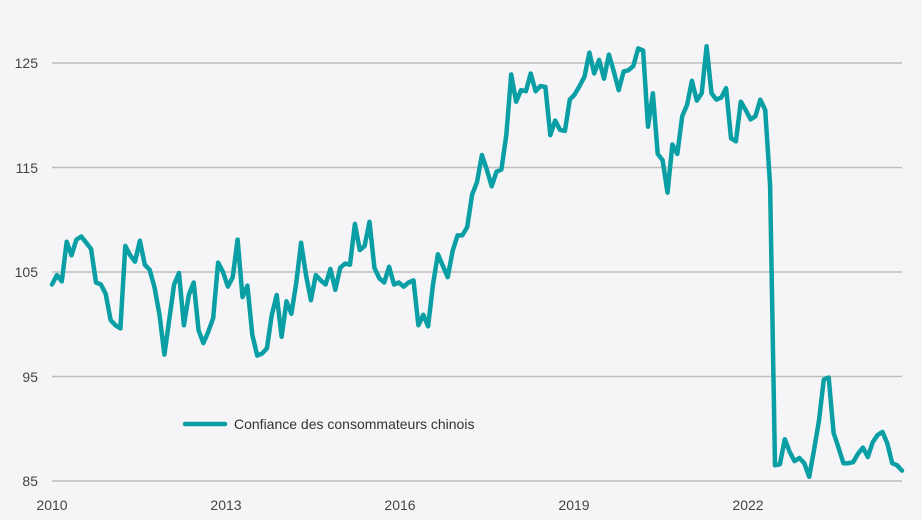 This screenshot has height=520, width=922. Describe the element at coordinates (30, 377) in the screenshot. I see `y-tick-label: 95` at that location.